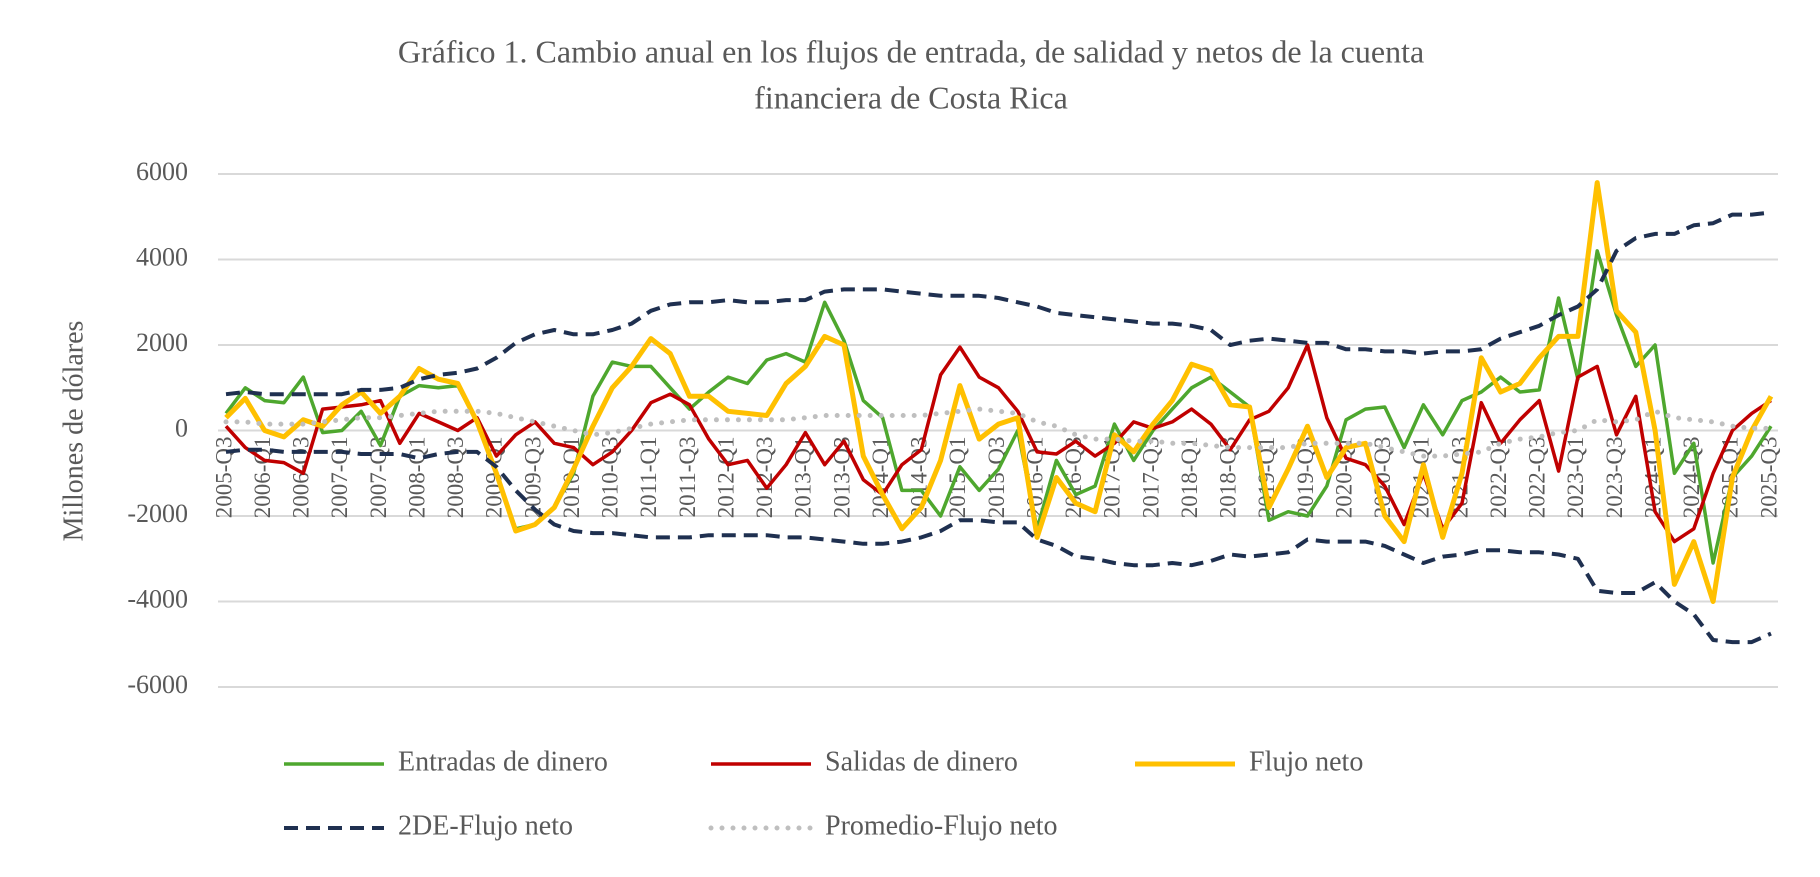 The width and height of the screenshot is (1820, 877). I want to click on legend-label: Salidas de dinero, so click(921, 761).